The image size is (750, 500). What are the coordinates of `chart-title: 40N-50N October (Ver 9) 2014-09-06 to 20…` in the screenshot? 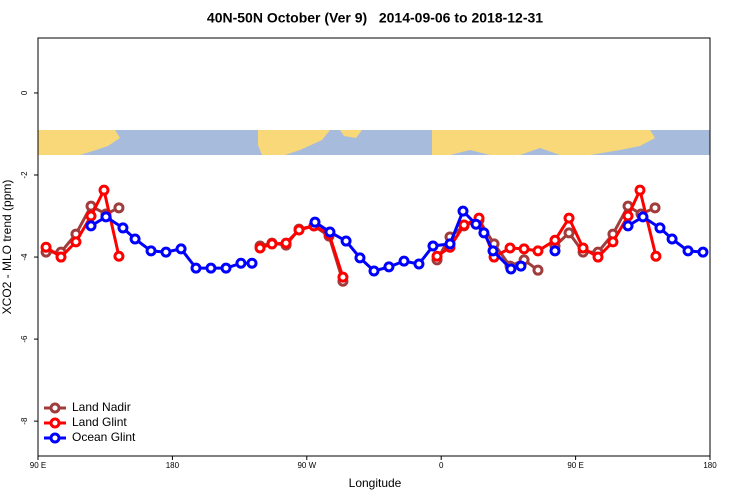 It's located at (375, 18).